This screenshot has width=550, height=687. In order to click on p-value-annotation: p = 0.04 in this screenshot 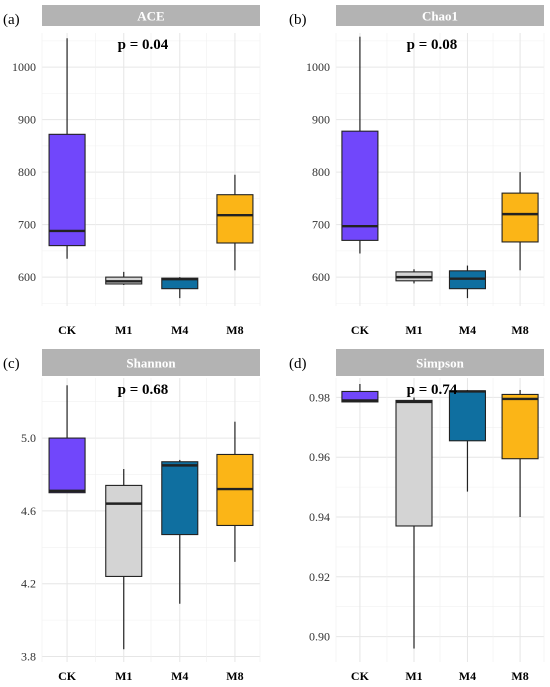, I will do `click(143, 45)`.